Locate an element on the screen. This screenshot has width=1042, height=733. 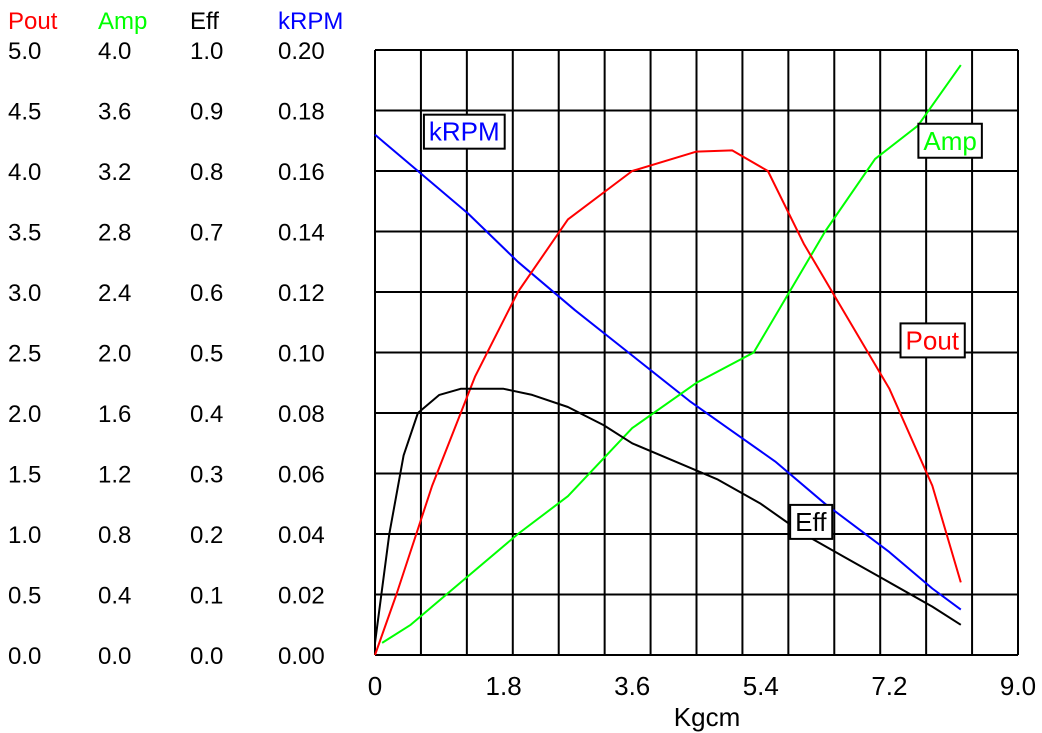
y-tick-label-krpm: 0.18 is located at coordinates (301, 112).